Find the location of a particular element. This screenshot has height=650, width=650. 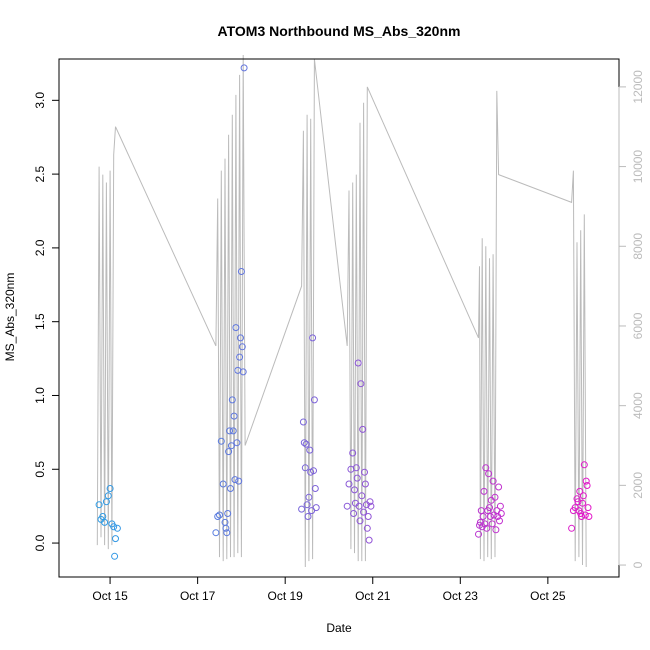

x-tick-label: Oct 21 is located at coordinates (373, 596).